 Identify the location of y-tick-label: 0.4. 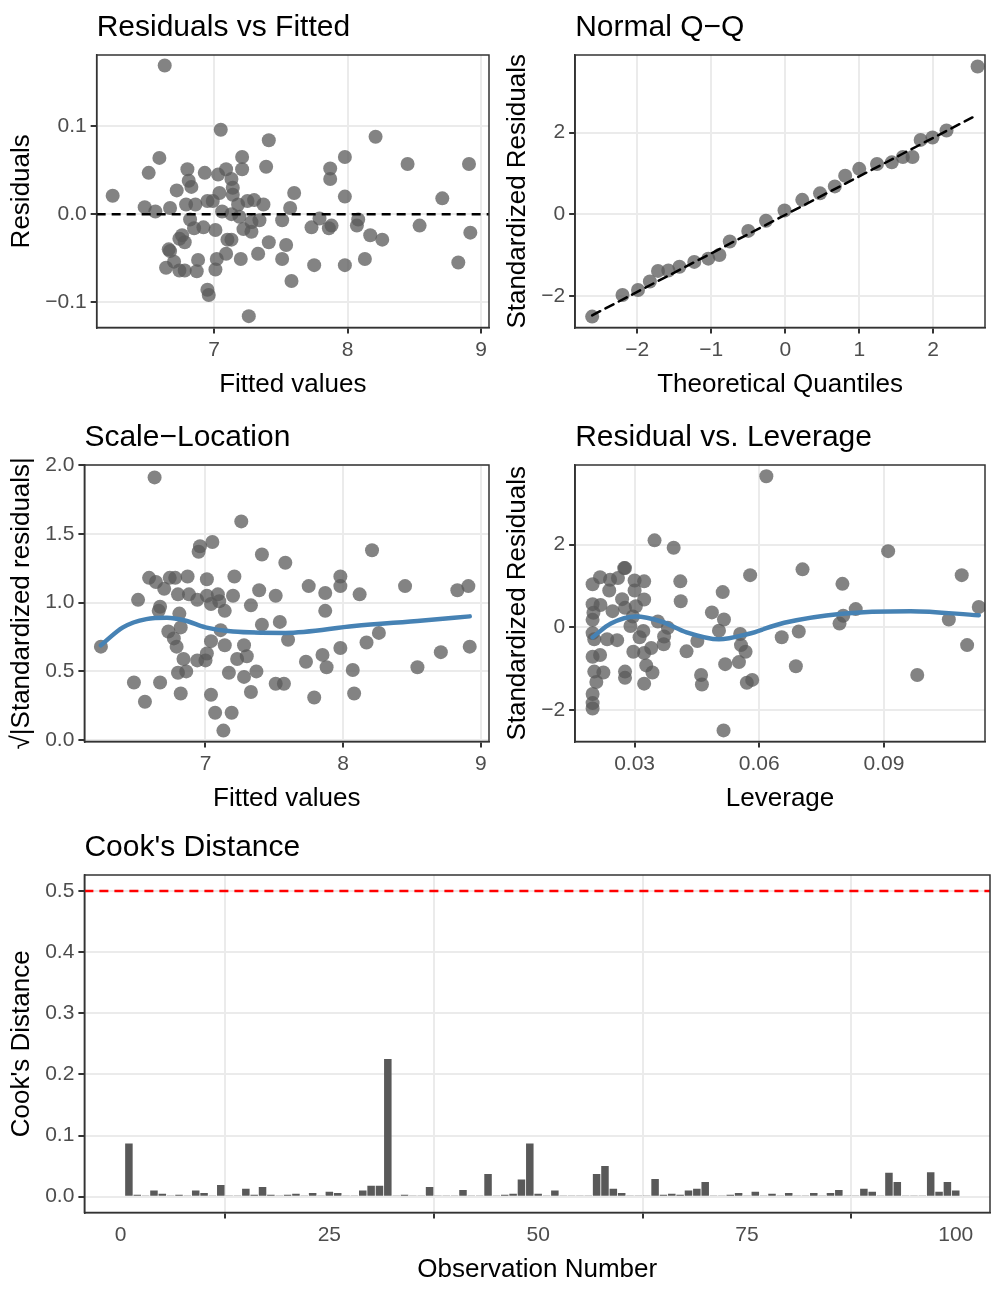
(60, 950).